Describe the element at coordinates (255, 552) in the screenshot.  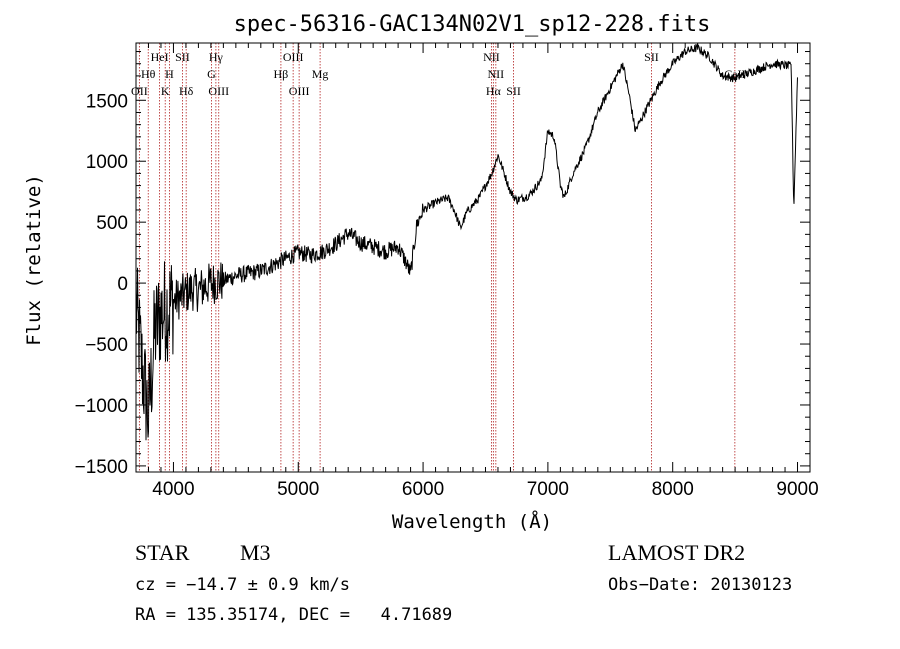
I see `object-subclass: M3` at that location.